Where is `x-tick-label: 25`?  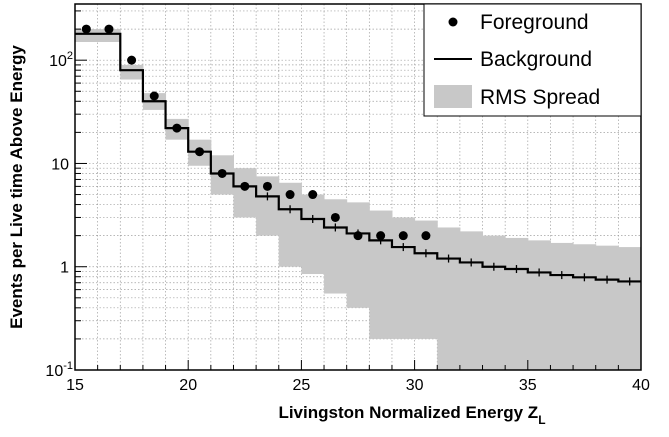
x-tick-label: 25 is located at coordinates (302, 385).